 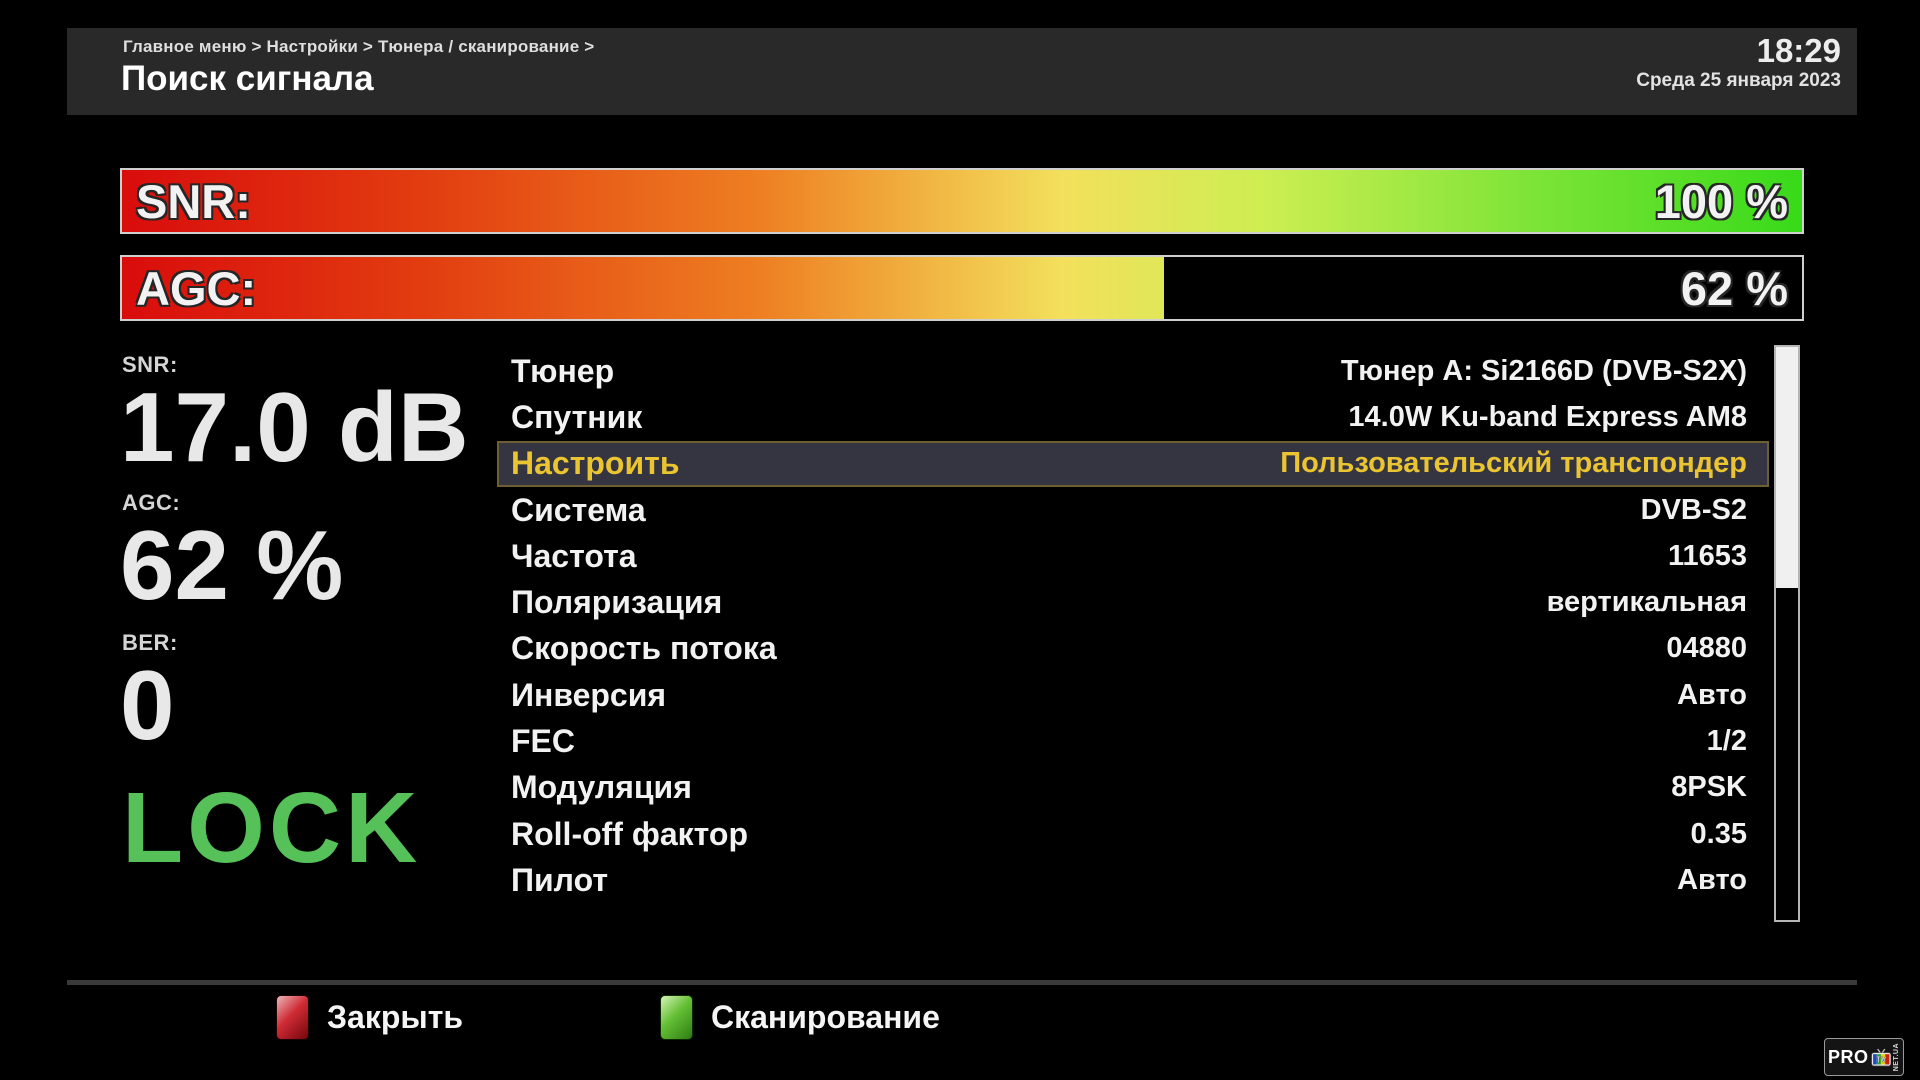 What do you see at coordinates (962, 982) in the screenshot?
I see `footer-divider` at bounding box center [962, 982].